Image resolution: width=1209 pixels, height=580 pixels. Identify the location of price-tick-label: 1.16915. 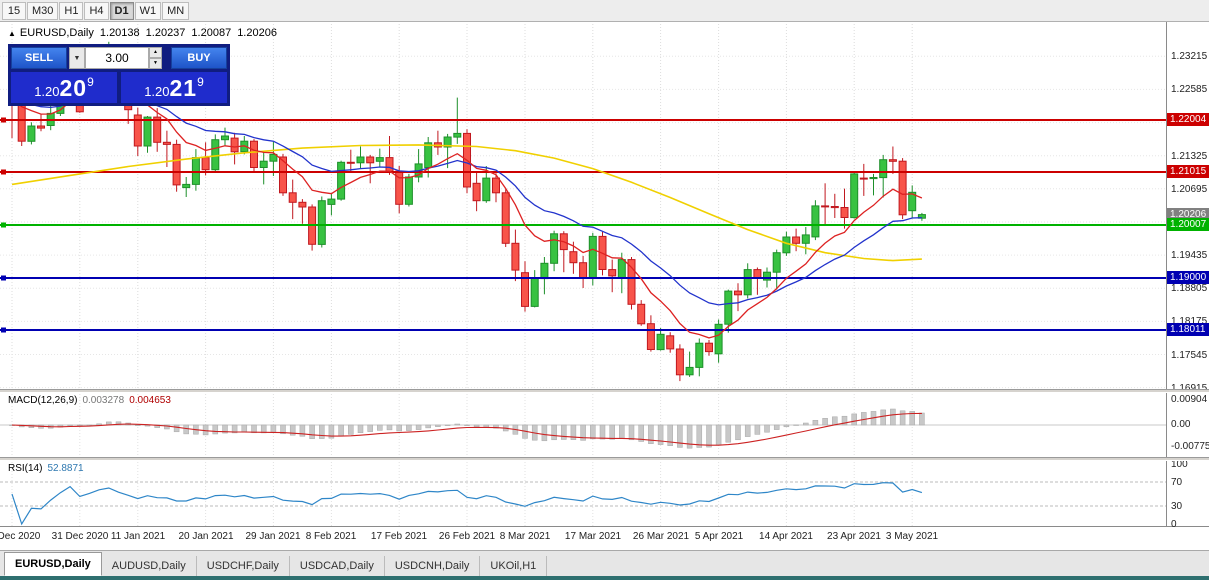
(1189, 388).